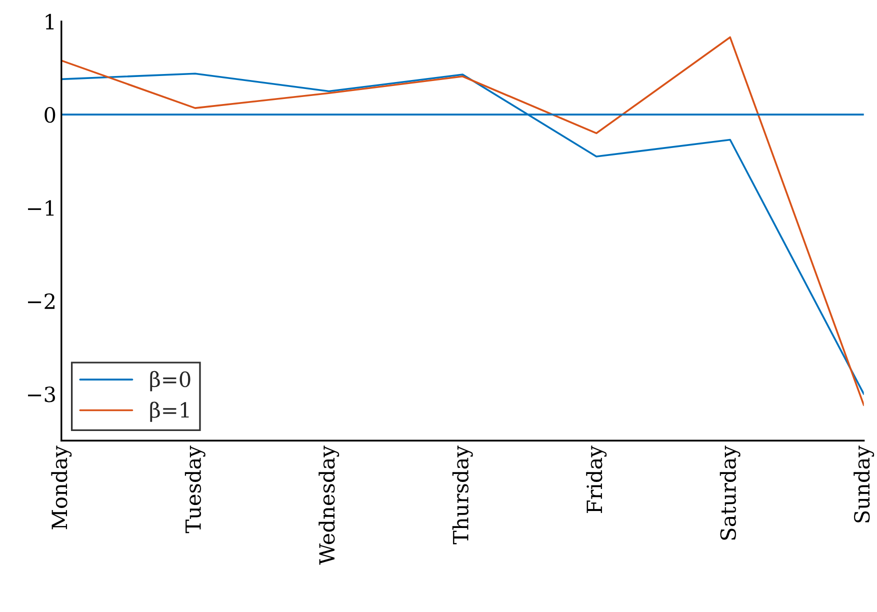 This screenshot has width=877, height=612. I want to click on x-tick-label: Saturday, so click(730, 493).